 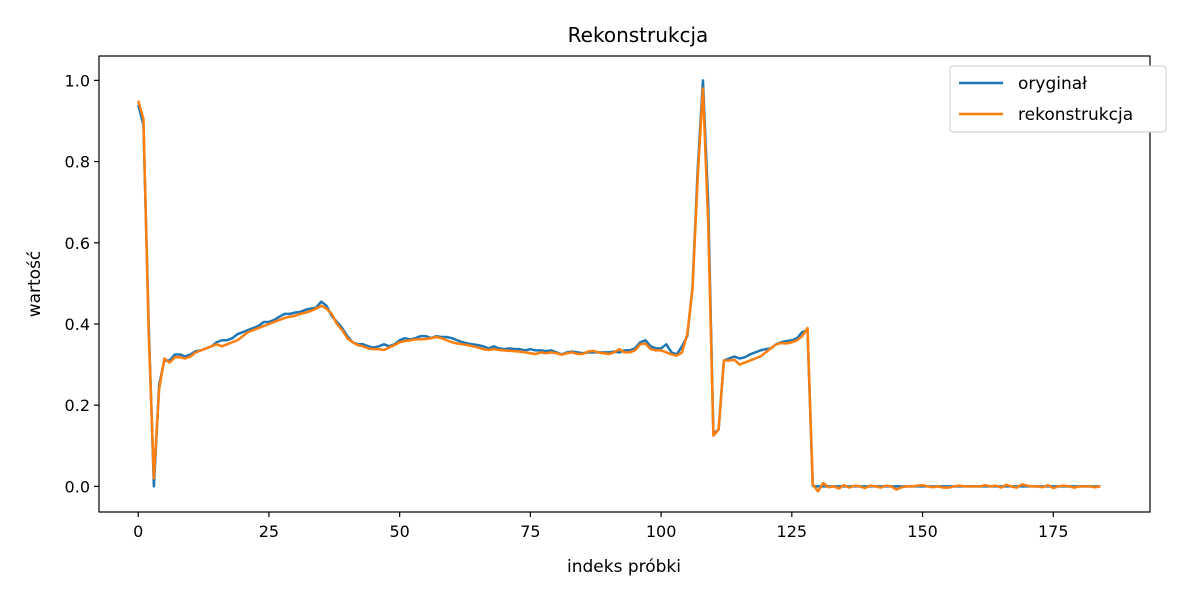 I want to click on x-tick-label: 175, so click(x=1053, y=531).